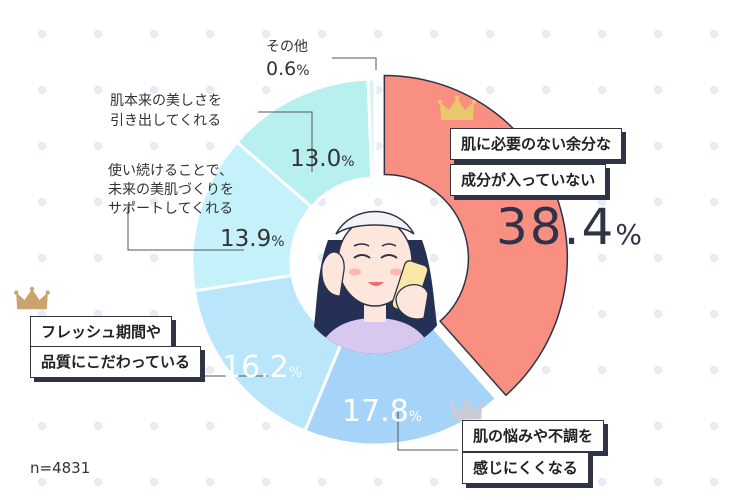 This screenshot has height=500, width=750. What do you see at coordinates (467, 409) in the screenshot?
I see `silver-crown-icon` at bounding box center [467, 409].